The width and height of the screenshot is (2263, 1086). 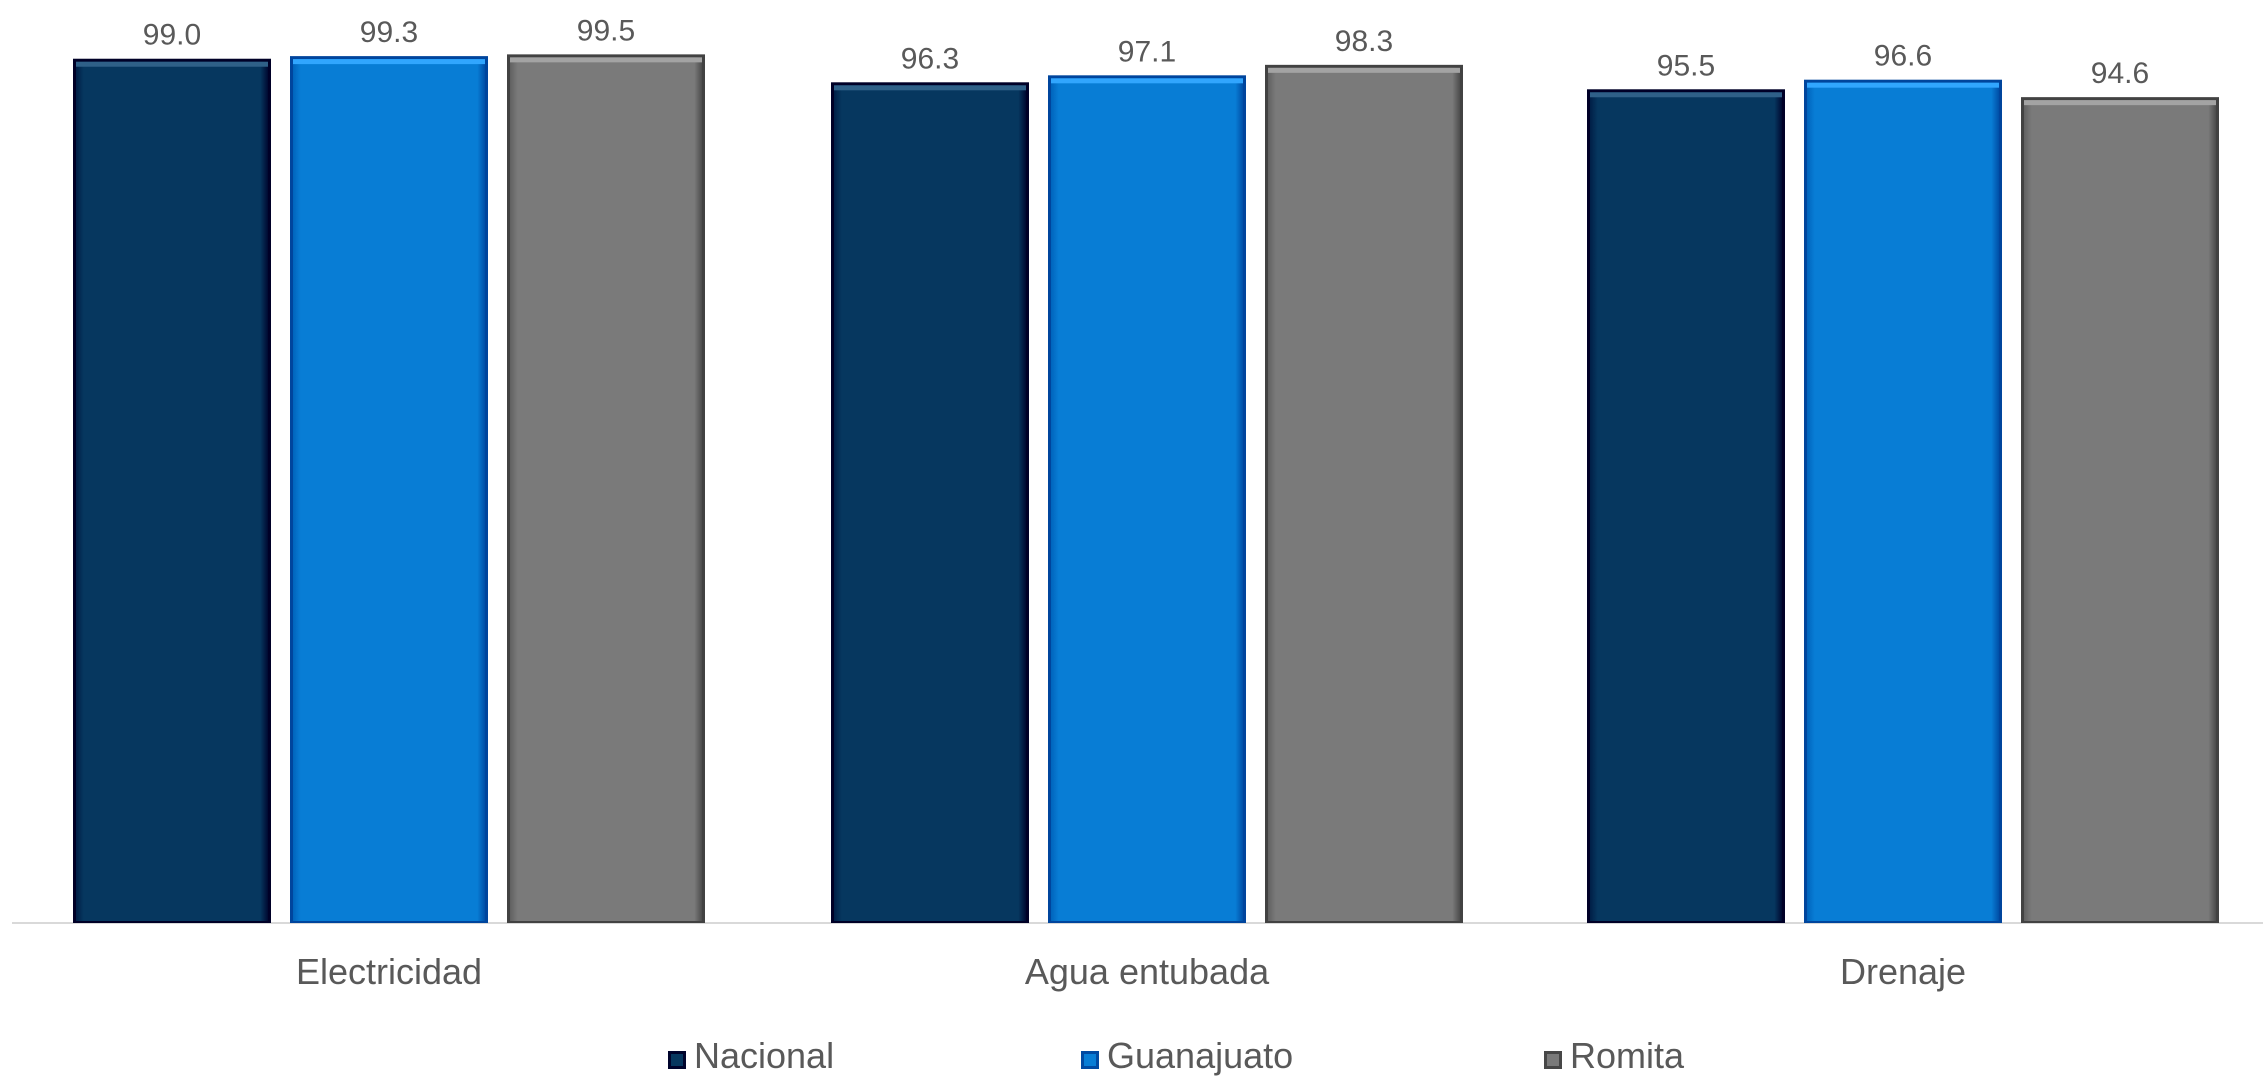 What do you see at coordinates (1686, 65) in the screenshot?
I see `data-label: 95.5` at bounding box center [1686, 65].